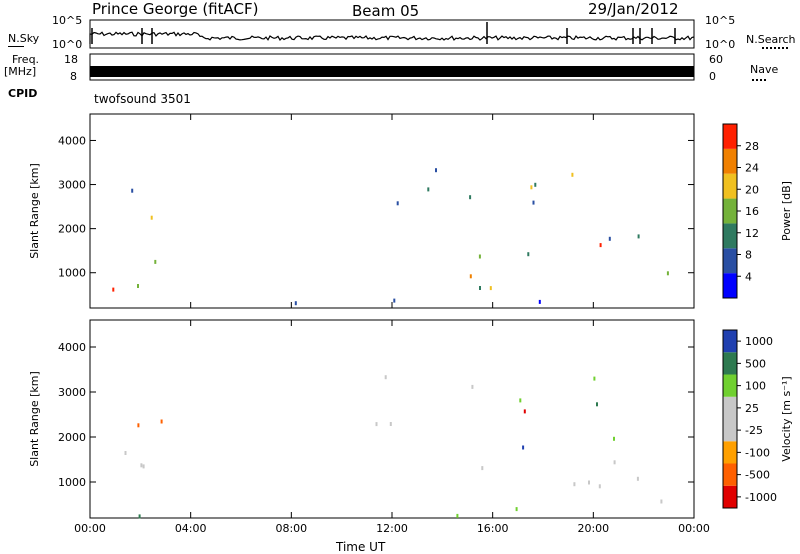  What do you see at coordinates (71, 59) in the screenshot?
I see `freq-tick-high: 18` at bounding box center [71, 59].